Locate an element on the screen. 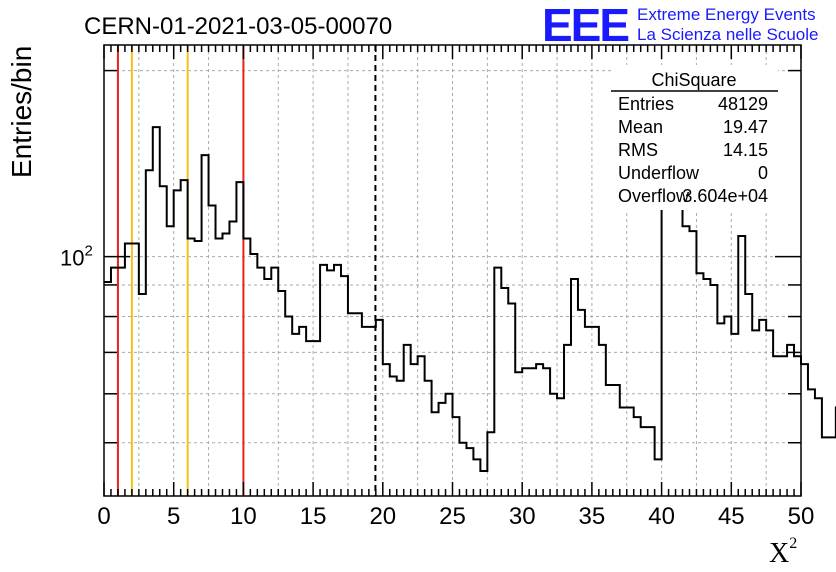  x-tick-label: 35 is located at coordinates (592, 516).